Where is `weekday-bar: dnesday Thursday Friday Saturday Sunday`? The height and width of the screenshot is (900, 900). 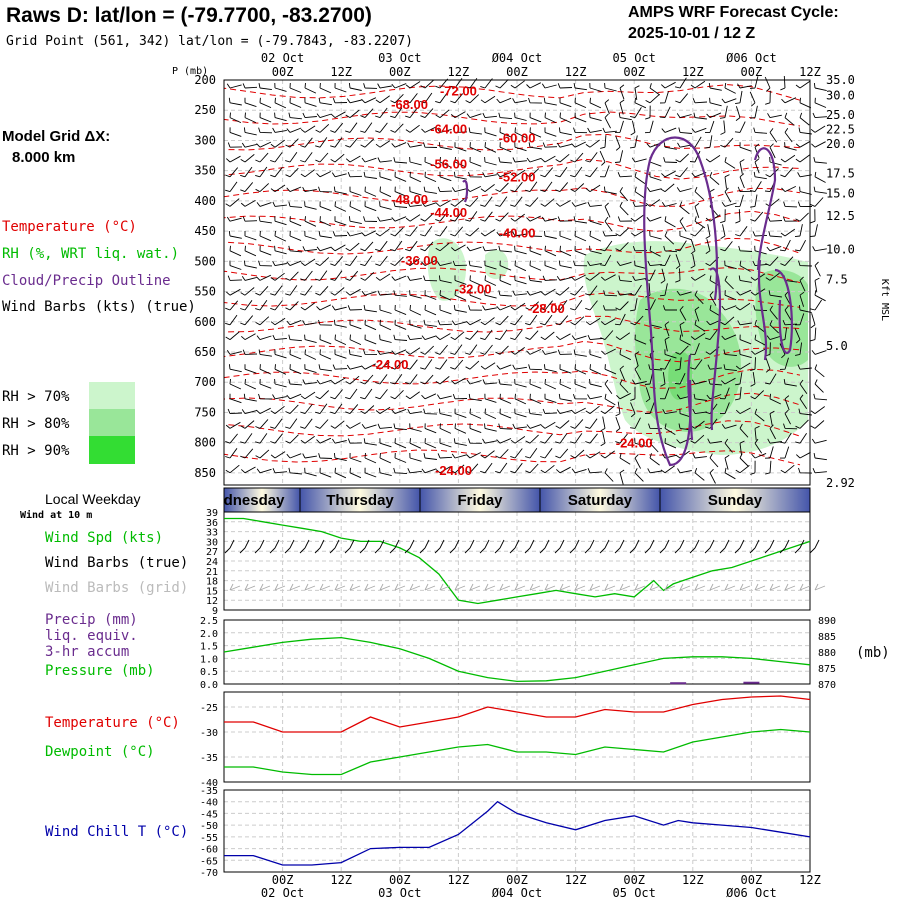
weekday-bar: dnesday Thursday Friday Saturday Sunday is located at coordinates (517, 500).